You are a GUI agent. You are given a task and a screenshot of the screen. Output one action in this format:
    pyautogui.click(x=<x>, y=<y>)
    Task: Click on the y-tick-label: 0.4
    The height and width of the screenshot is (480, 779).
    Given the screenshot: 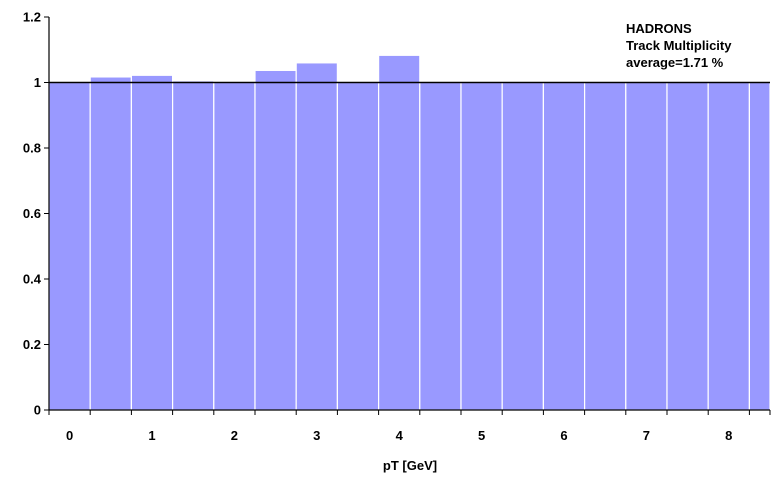 What is the action you would take?
    pyautogui.click(x=32, y=279)
    